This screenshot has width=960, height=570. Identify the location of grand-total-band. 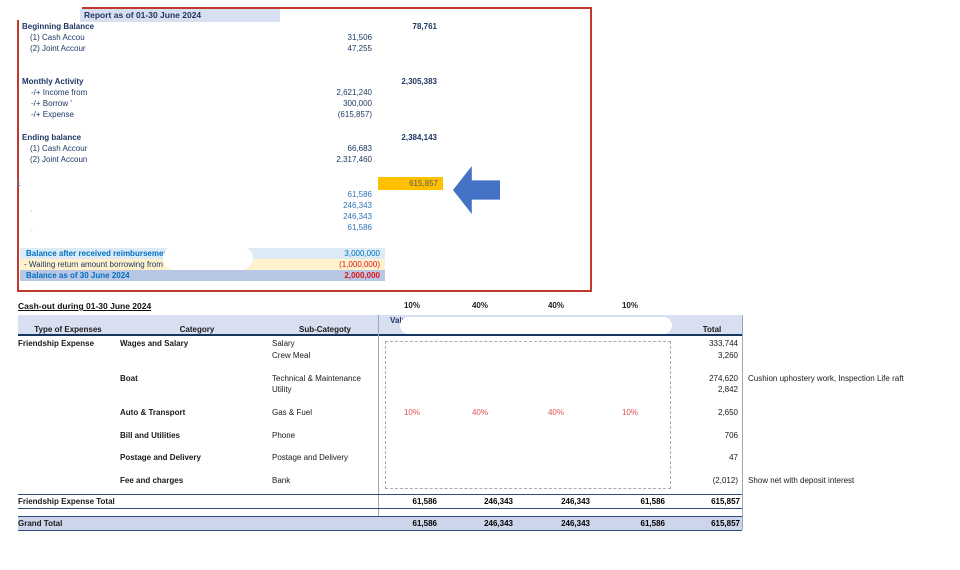
(380, 523).